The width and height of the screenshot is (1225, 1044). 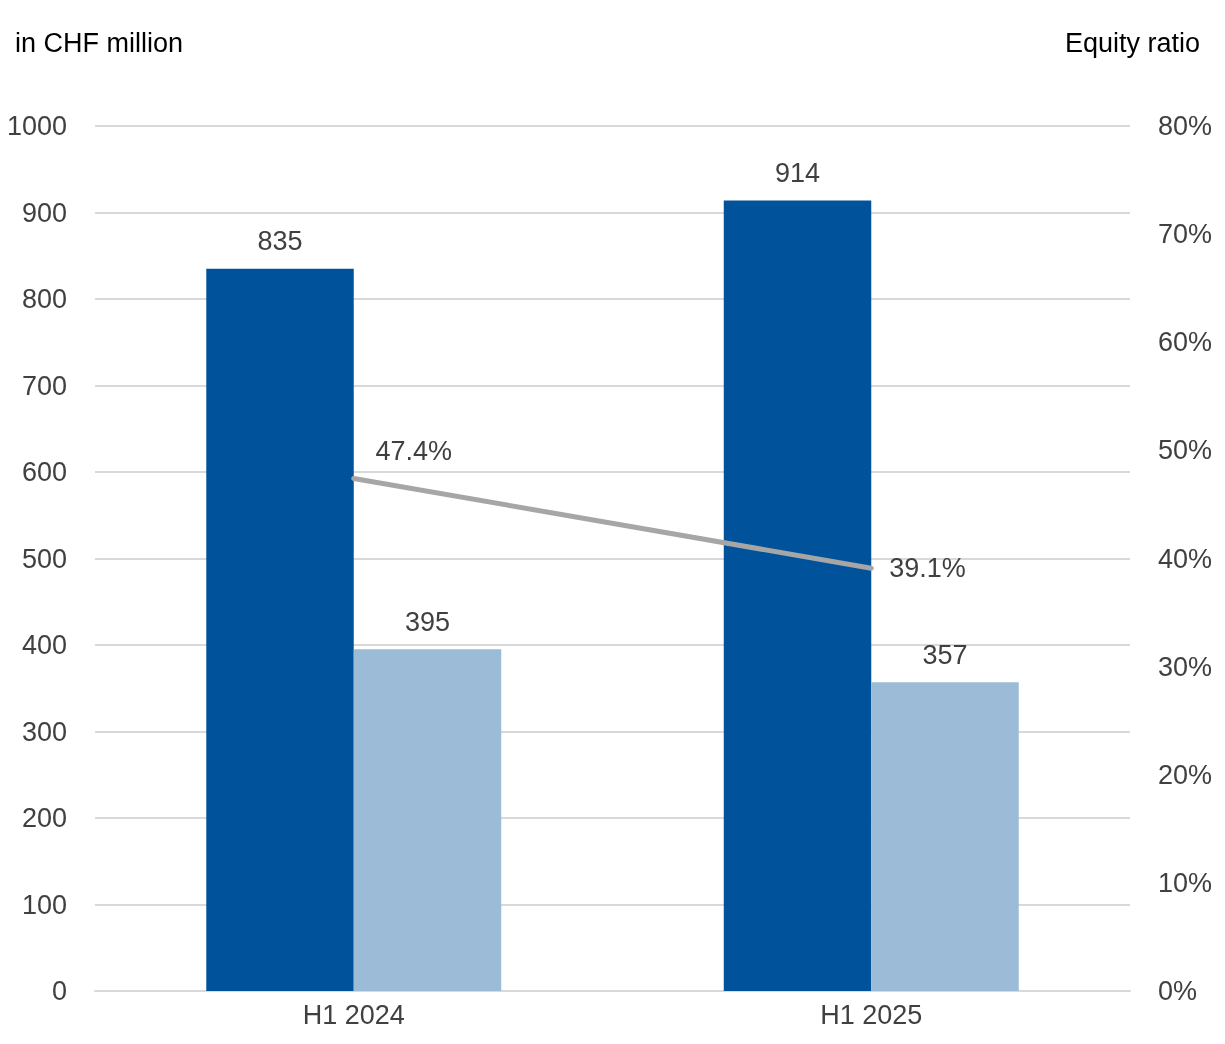 I want to click on data-label: 47.4%, so click(x=414, y=450).